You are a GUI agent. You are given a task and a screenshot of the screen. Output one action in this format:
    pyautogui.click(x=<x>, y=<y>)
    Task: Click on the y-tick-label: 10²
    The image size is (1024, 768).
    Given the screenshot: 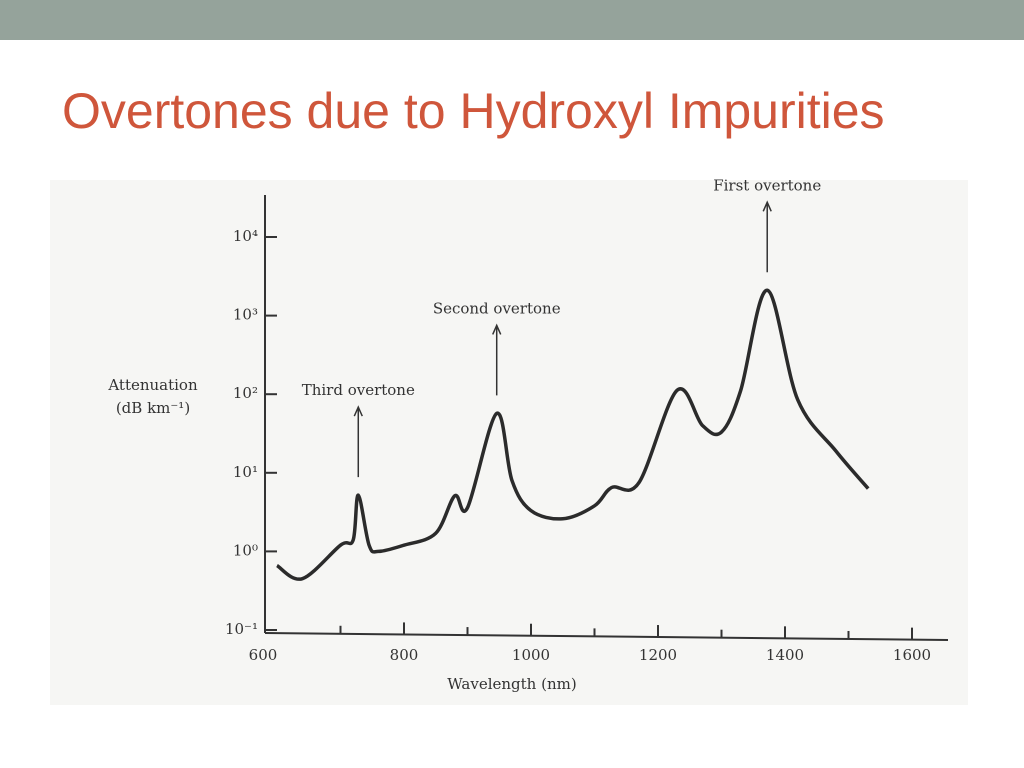 What is the action you would take?
    pyautogui.click(x=245, y=393)
    